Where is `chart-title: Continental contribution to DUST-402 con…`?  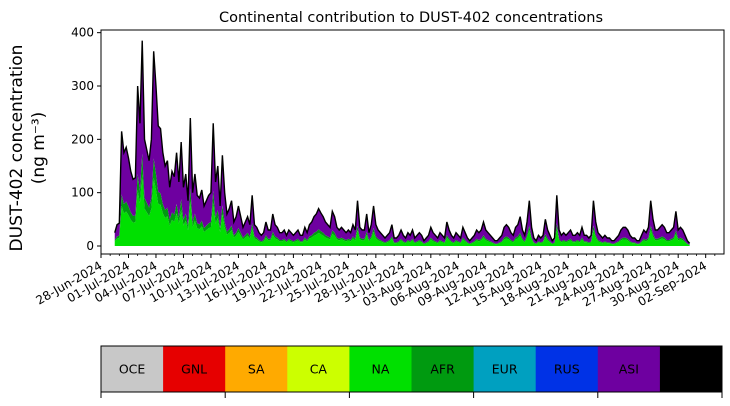
chart-title: Continental contribution to DUST-402 con… is located at coordinates (411, 18).